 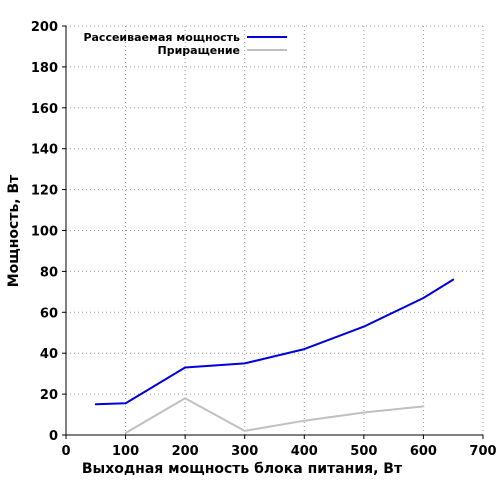 I want to click on y-tick-label: 180, so click(x=44, y=68).